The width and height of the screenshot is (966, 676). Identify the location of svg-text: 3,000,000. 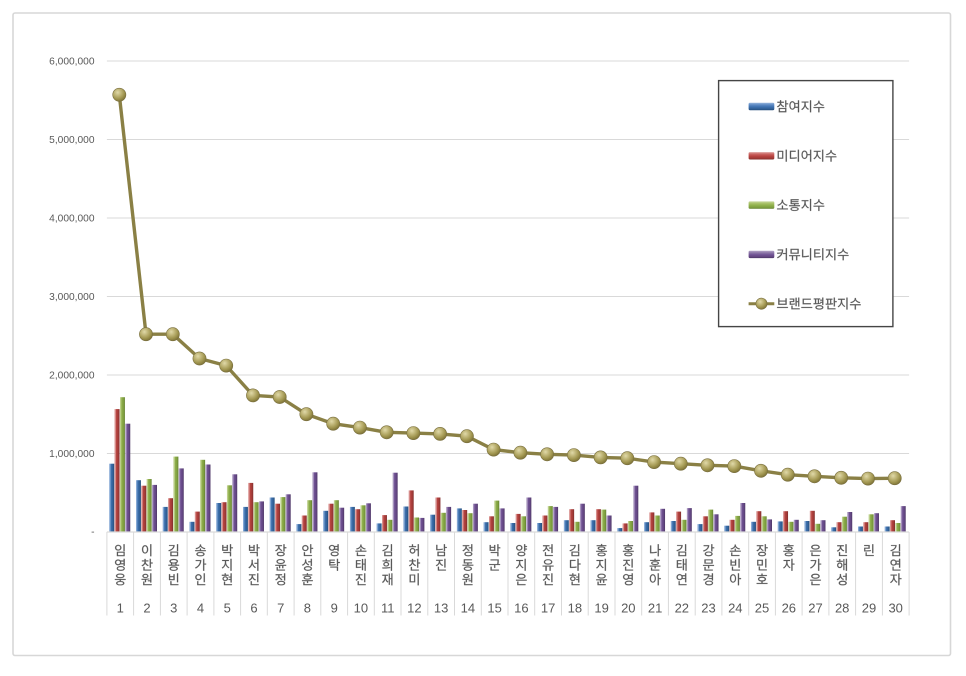
(72, 297).